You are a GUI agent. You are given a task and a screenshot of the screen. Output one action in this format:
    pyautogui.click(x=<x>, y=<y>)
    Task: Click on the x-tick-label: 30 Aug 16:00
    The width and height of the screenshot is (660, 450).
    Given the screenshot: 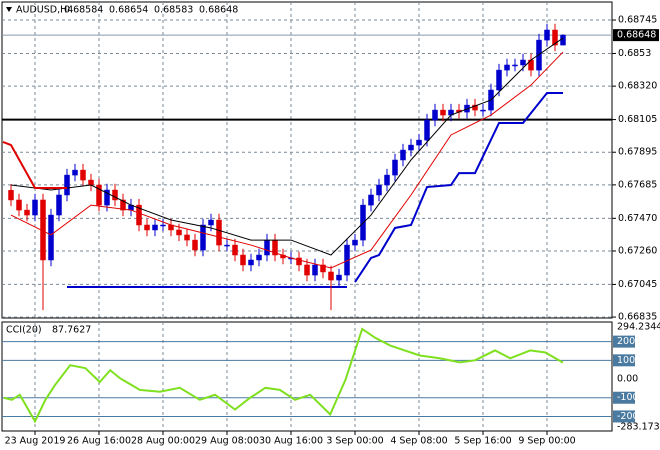 What is the action you would take?
    pyautogui.click(x=291, y=441)
    